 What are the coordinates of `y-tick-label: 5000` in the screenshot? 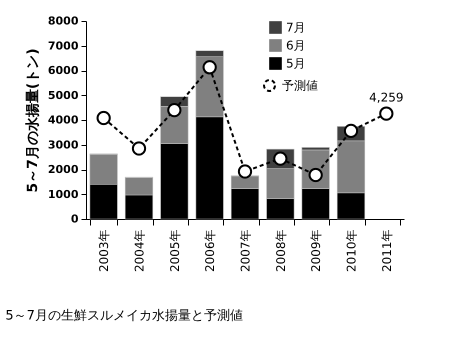 It's located at (63, 95).